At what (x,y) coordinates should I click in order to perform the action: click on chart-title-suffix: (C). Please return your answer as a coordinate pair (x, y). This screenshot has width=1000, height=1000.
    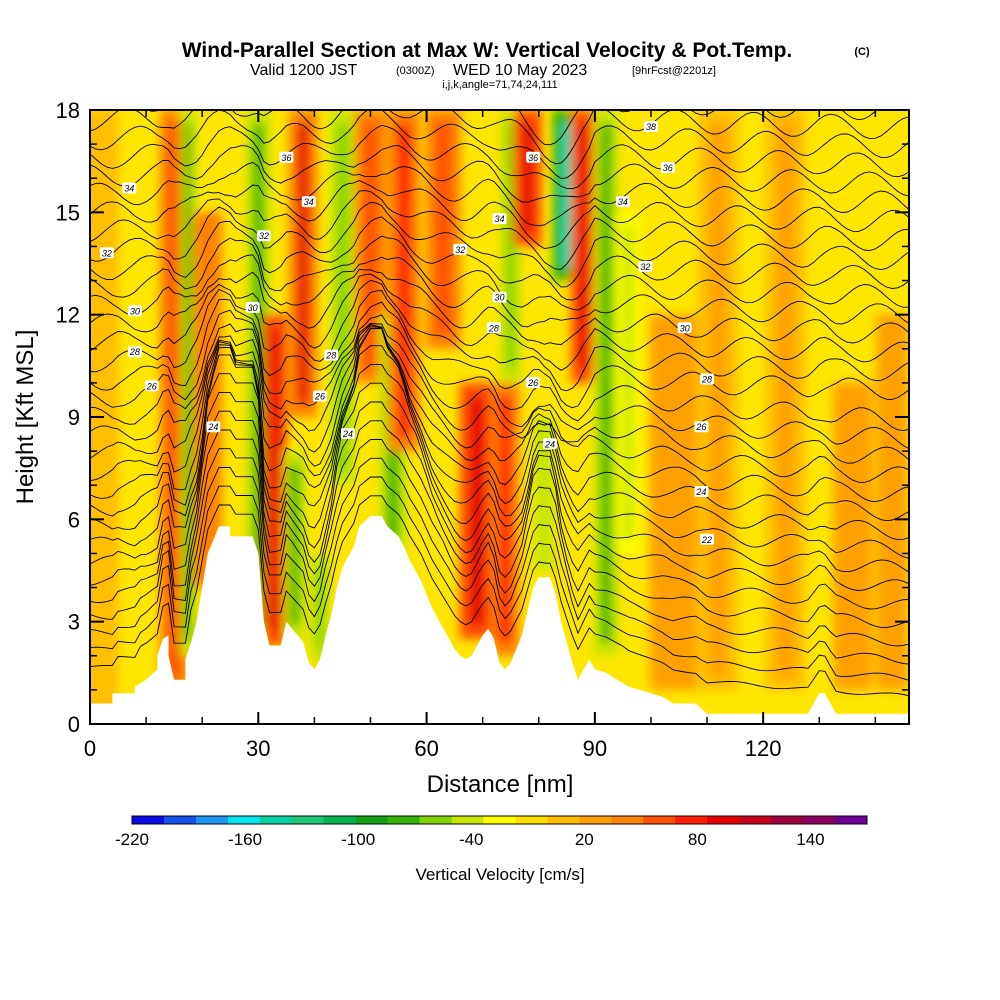
    Looking at the image, I should click on (862, 52).